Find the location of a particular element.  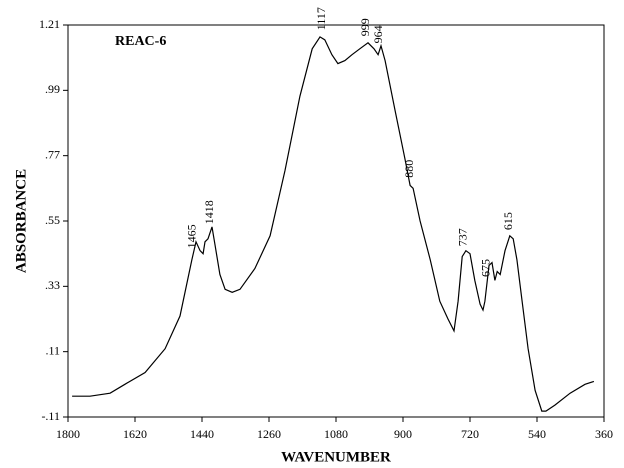

x-tick-label: 720 is located at coordinates (470, 434).